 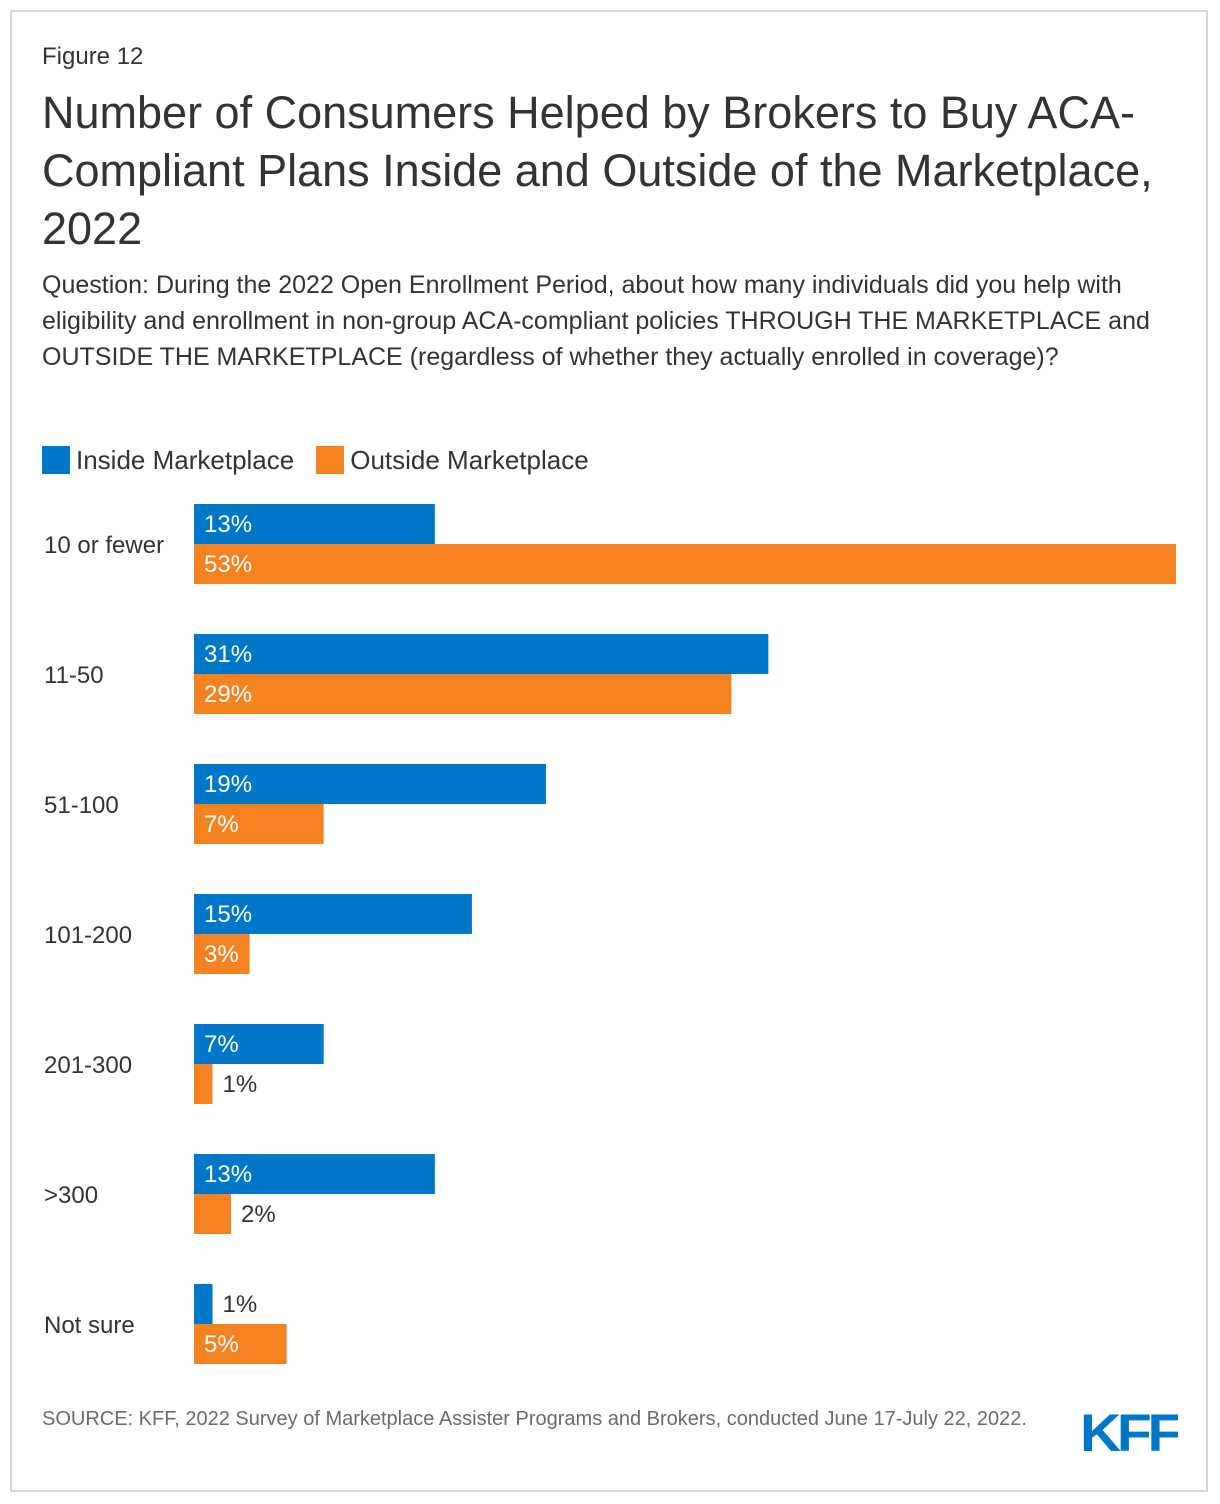 What do you see at coordinates (240, 1084) in the screenshot?
I see `data-label-outside: 1%` at bounding box center [240, 1084].